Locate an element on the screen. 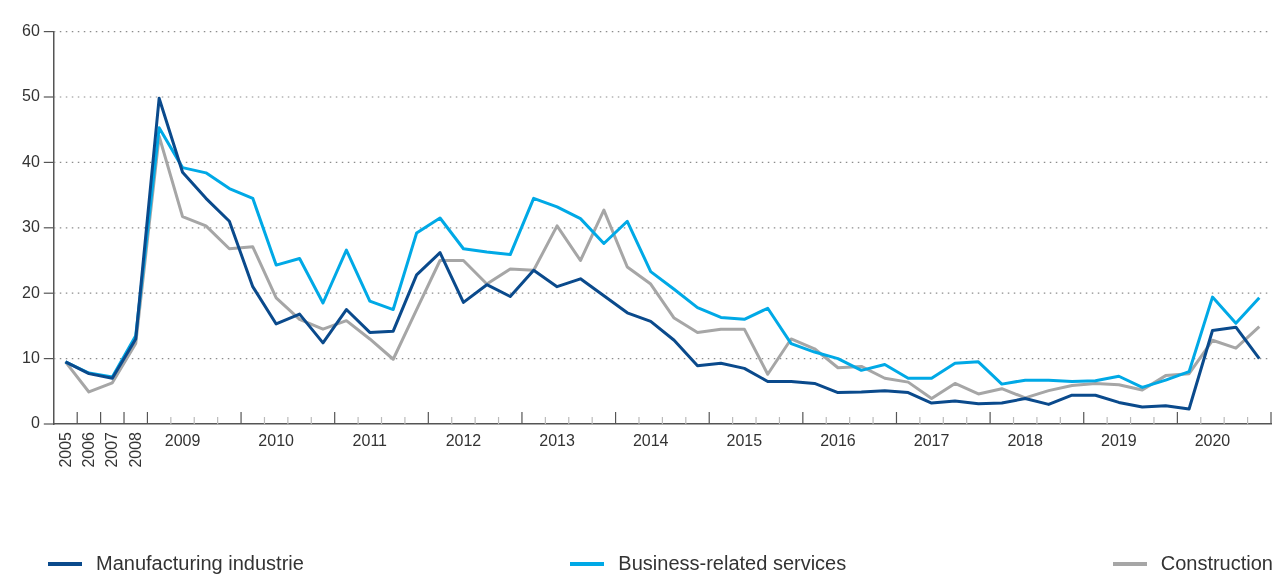  x-tick-label: 2006 is located at coordinates (88, 450).